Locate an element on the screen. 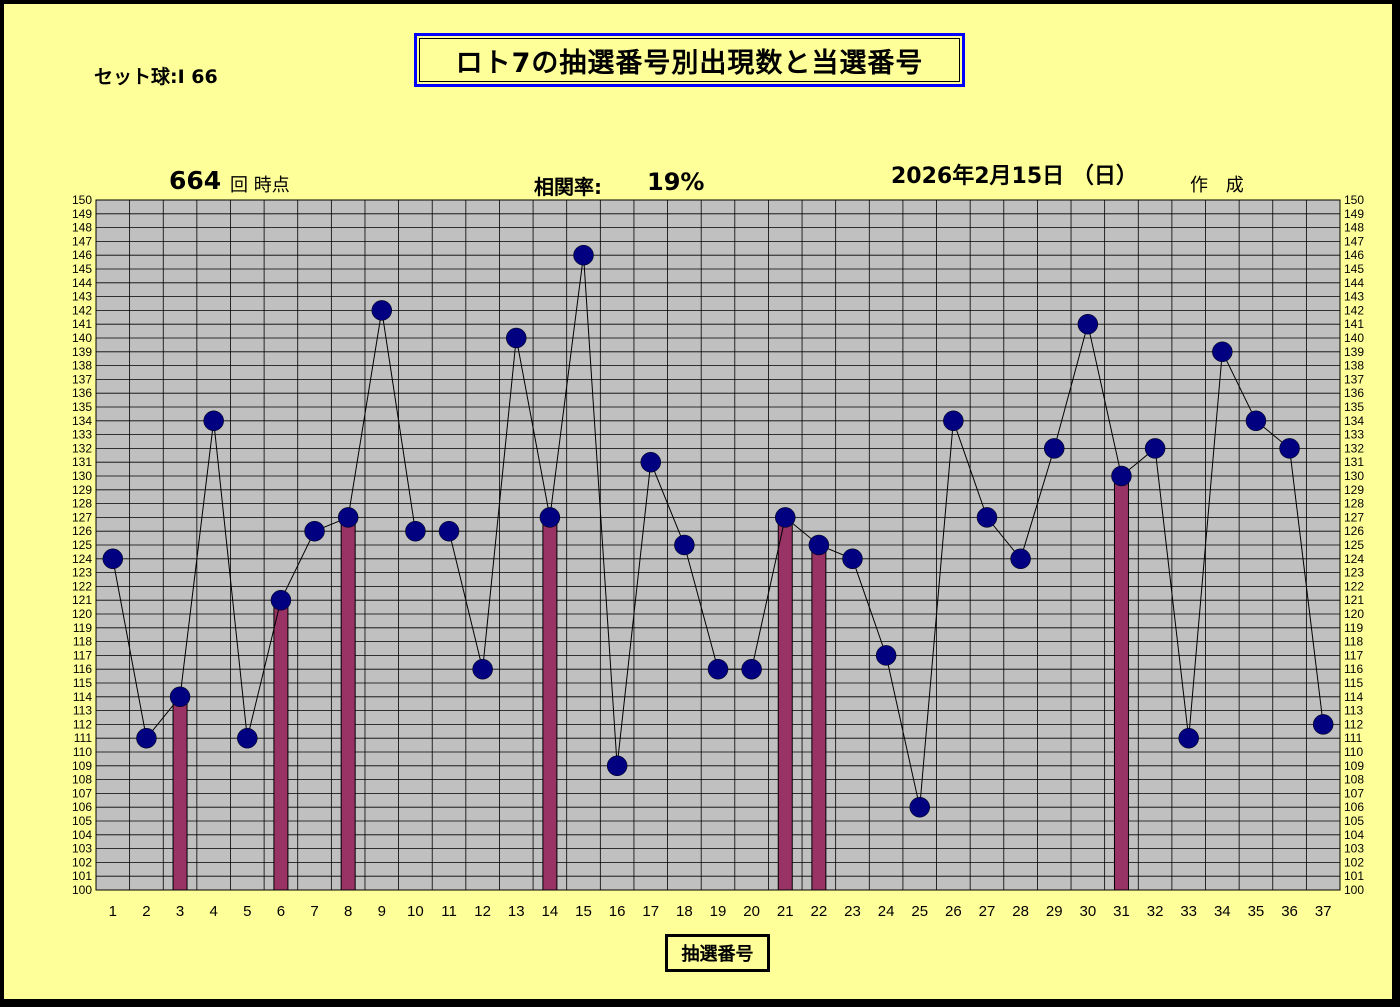 This screenshot has width=1400, height=1007. y-tick-label-right: 130 is located at coordinates (1354, 476).